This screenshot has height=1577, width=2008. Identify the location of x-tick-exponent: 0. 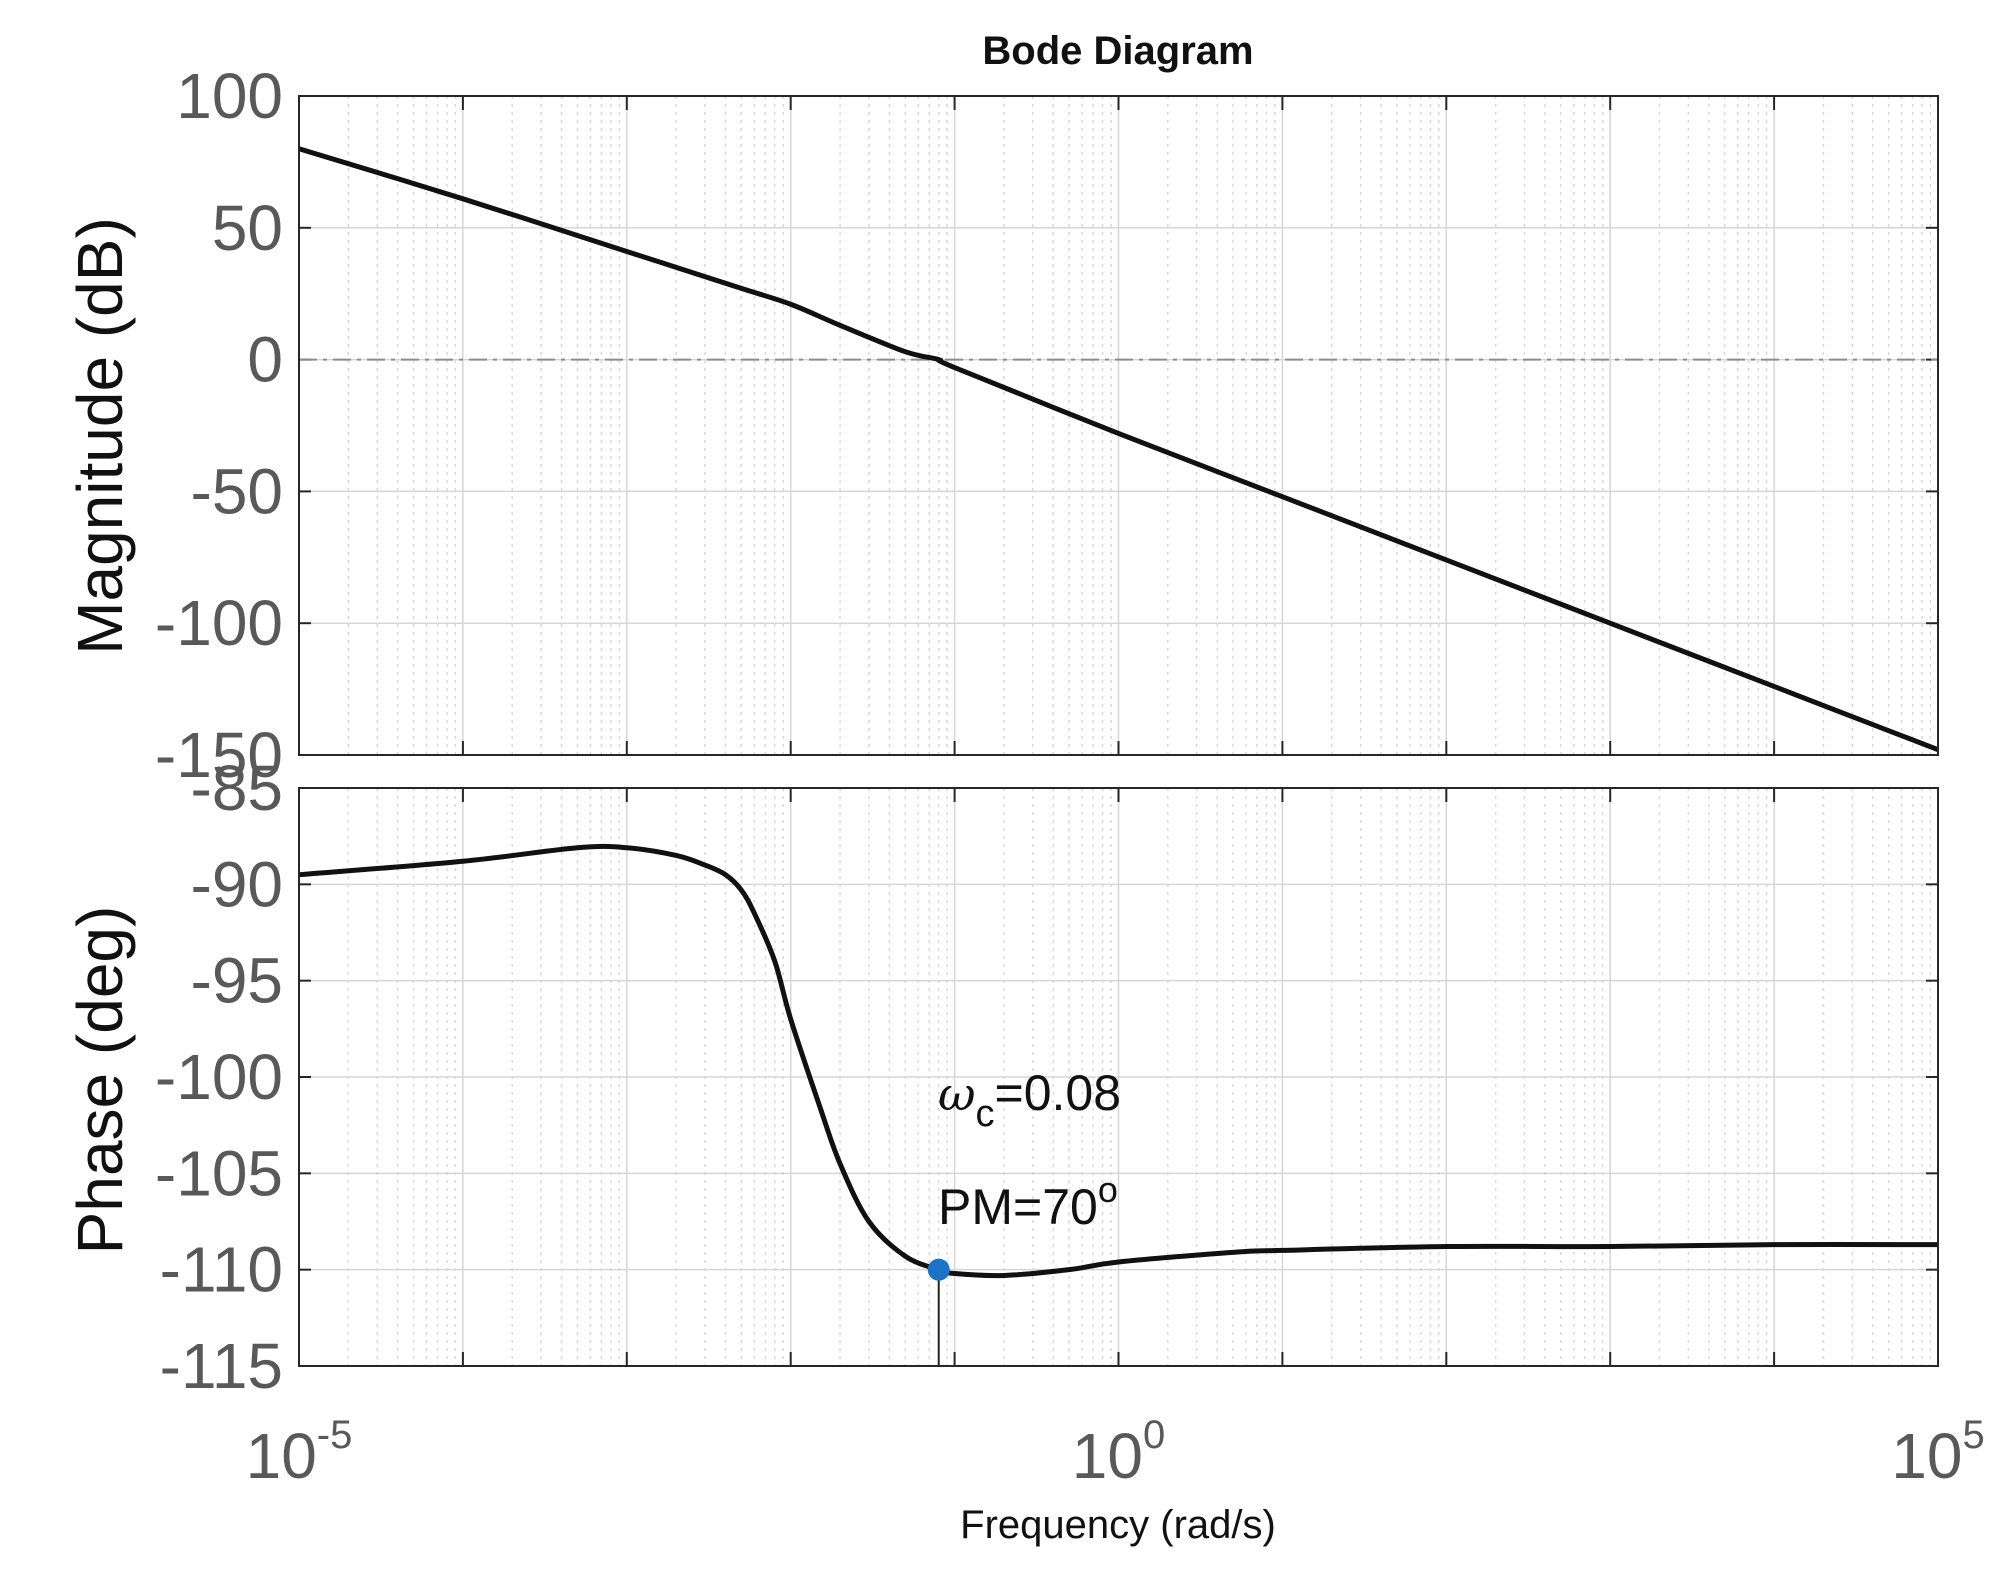
(1154, 1435).